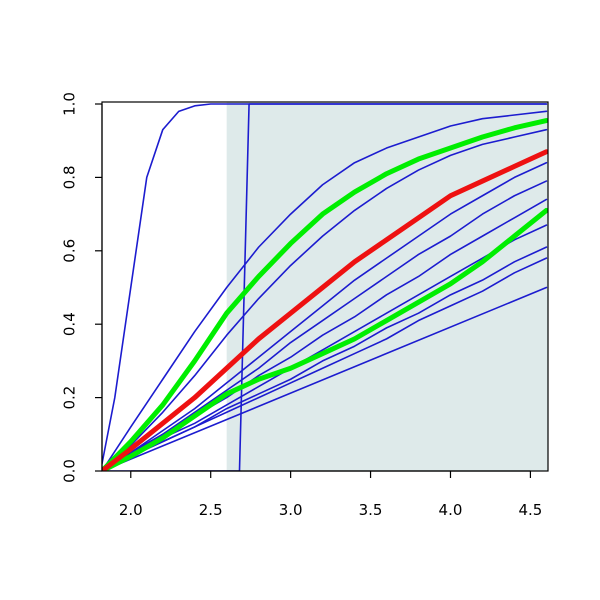 The width and height of the screenshot is (600, 600). What do you see at coordinates (70, 104) in the screenshot?
I see `y-tick-label: 1.0` at bounding box center [70, 104].